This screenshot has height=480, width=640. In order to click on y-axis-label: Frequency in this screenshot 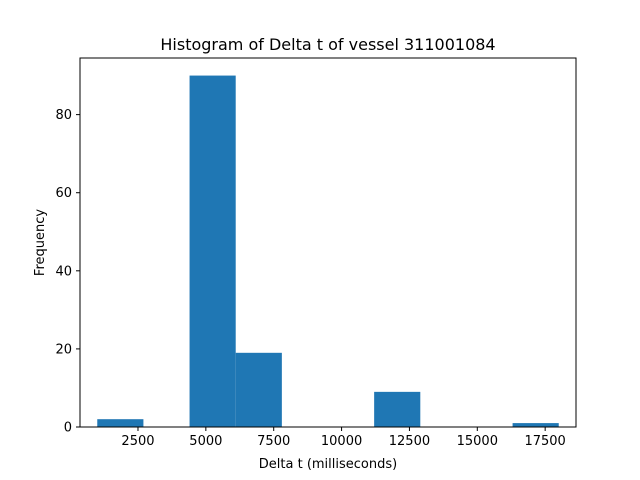, I will do `click(40, 242)`.